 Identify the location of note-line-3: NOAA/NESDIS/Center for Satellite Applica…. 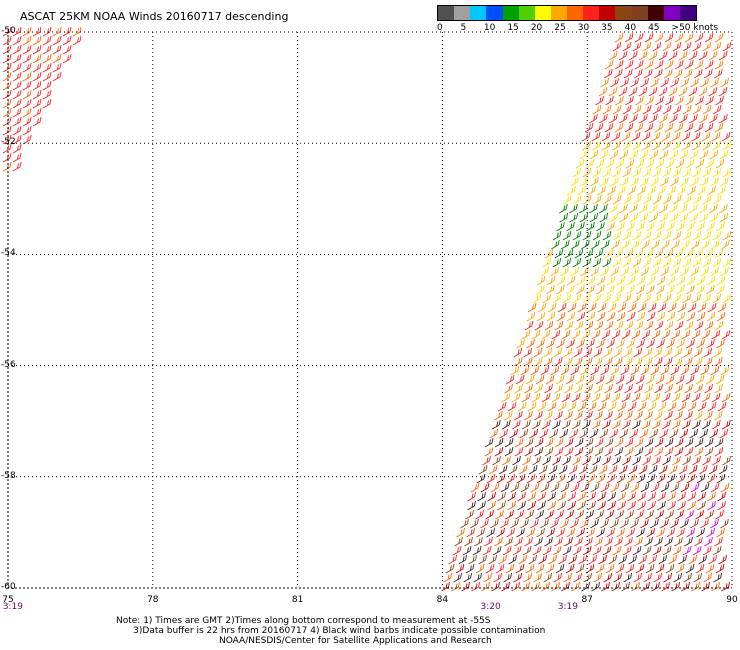
(304, 641).